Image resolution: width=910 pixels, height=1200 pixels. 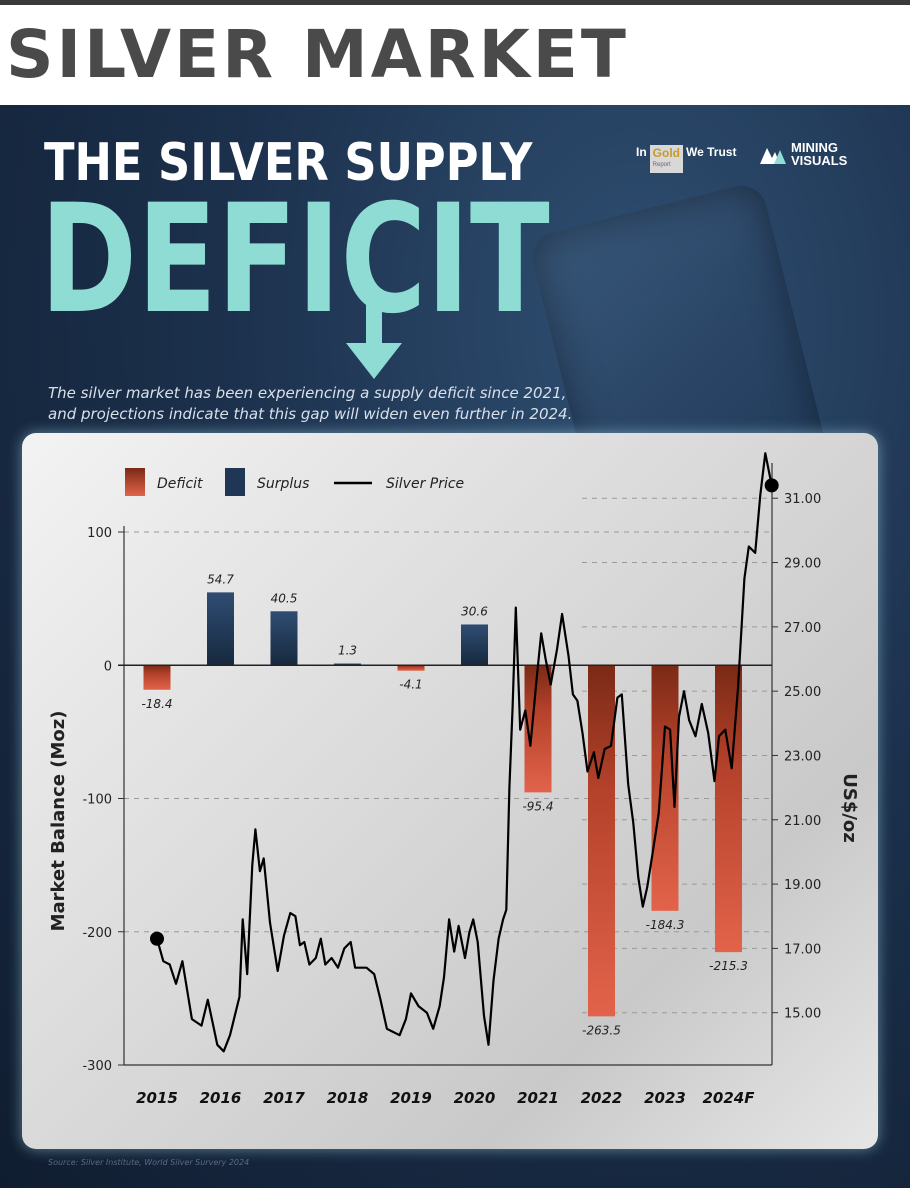 What do you see at coordinates (180, 484) in the screenshot?
I see `legend-deficit-label: Deficit` at bounding box center [180, 484].